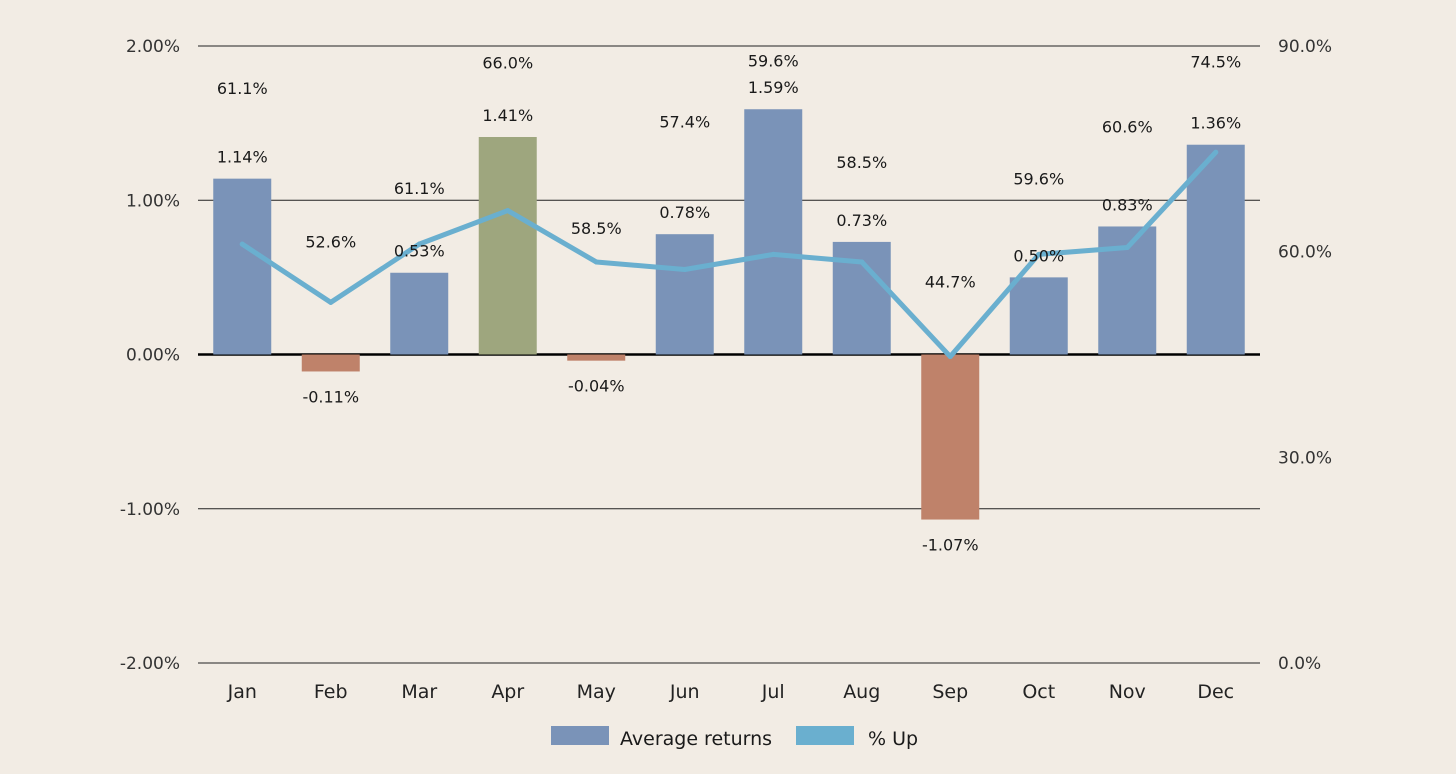  What do you see at coordinates (580, 735) in the screenshot?
I see `legend-swatch-average-returns` at bounding box center [580, 735].